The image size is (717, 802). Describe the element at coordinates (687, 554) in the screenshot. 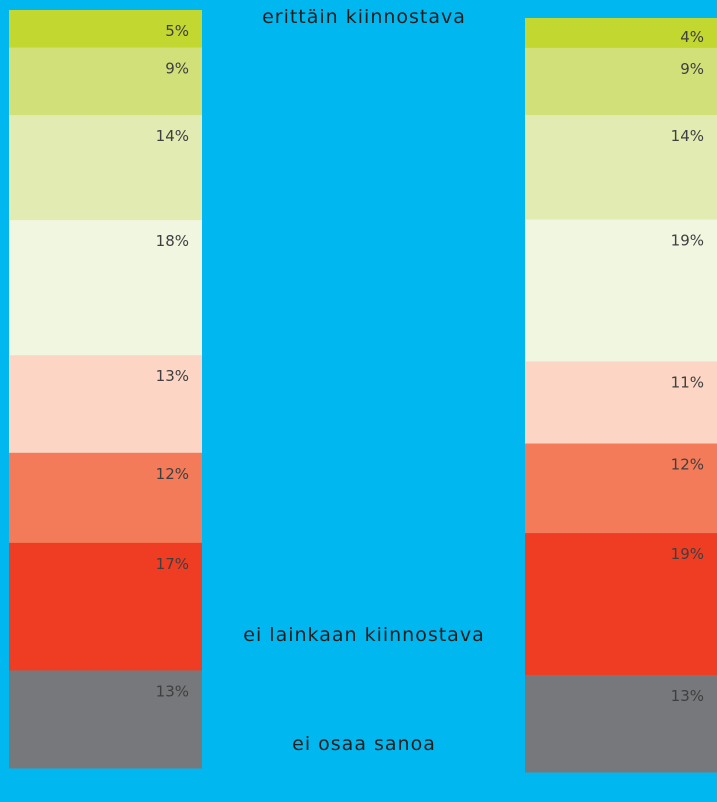

I see `bar-2-value-label-7: 19%` at that location.